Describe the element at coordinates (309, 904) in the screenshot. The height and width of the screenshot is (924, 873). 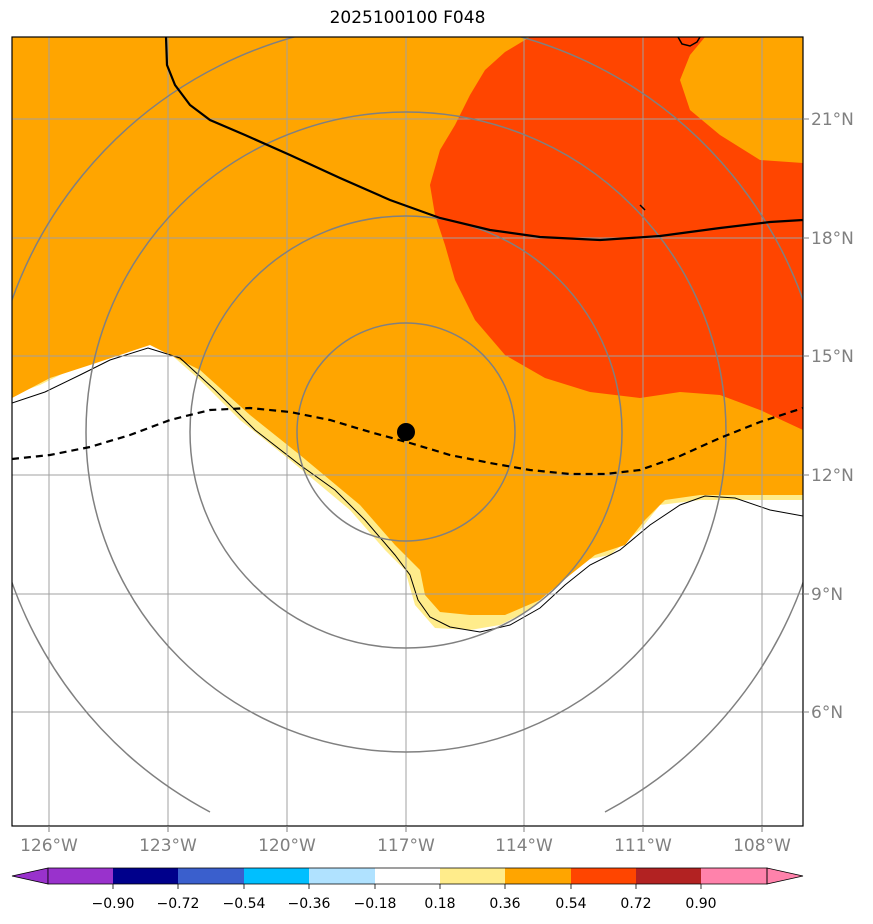
I see `colorbar-label: −0.36` at that location.